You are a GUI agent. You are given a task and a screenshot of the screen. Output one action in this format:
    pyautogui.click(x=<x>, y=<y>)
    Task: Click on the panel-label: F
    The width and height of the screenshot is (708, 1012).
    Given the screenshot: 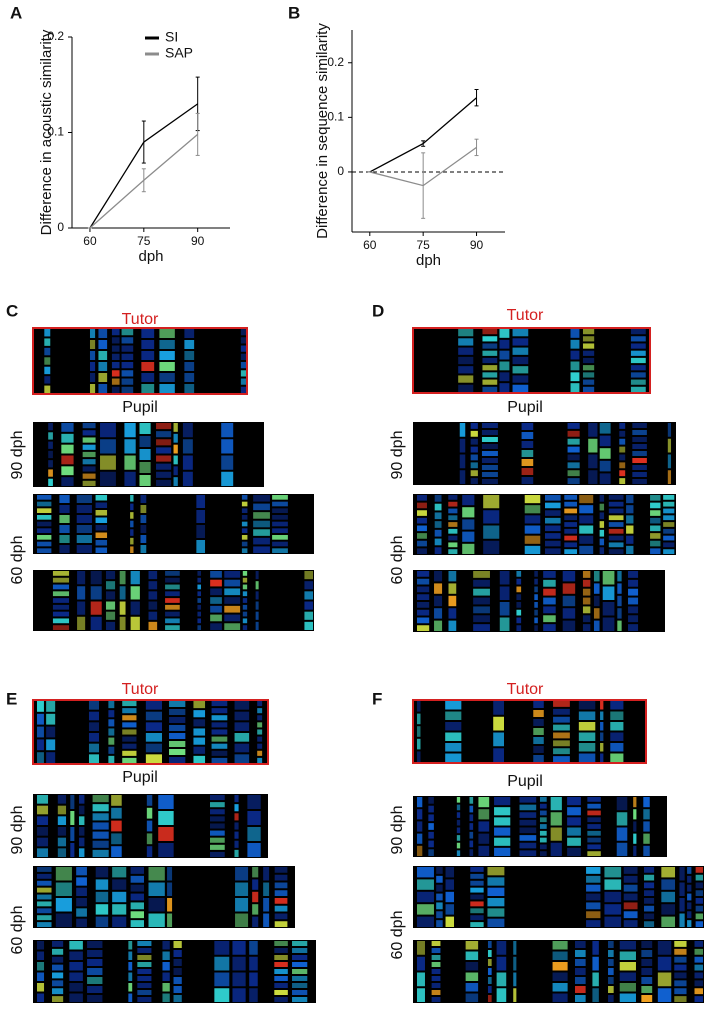 What is the action you would take?
    pyautogui.click(x=377, y=698)
    